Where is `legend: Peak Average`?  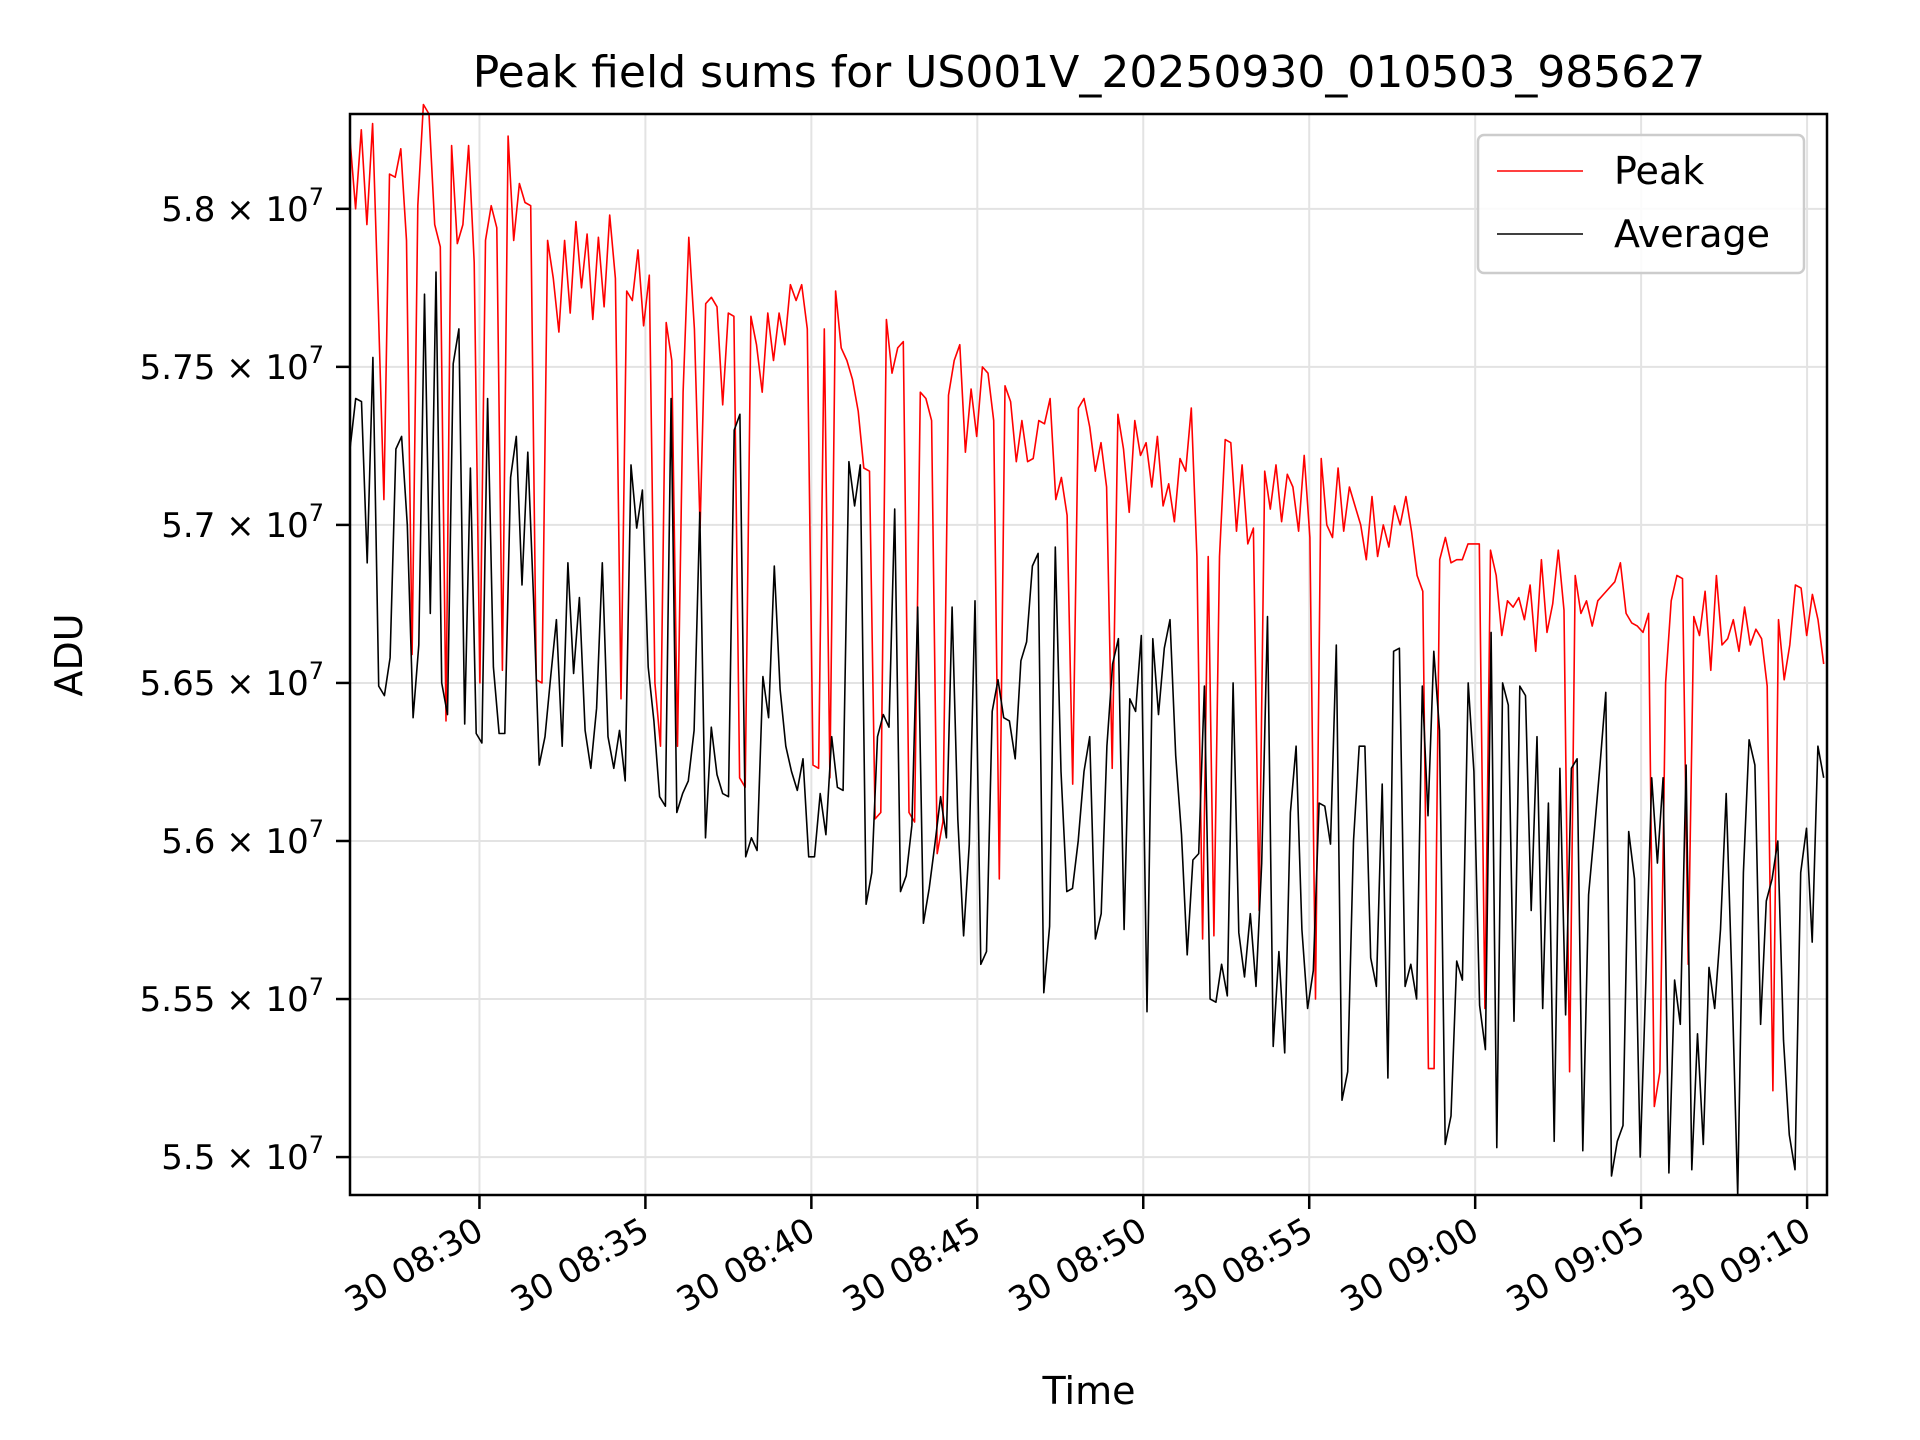 legend: Peak Average is located at coordinates (1641, 204).